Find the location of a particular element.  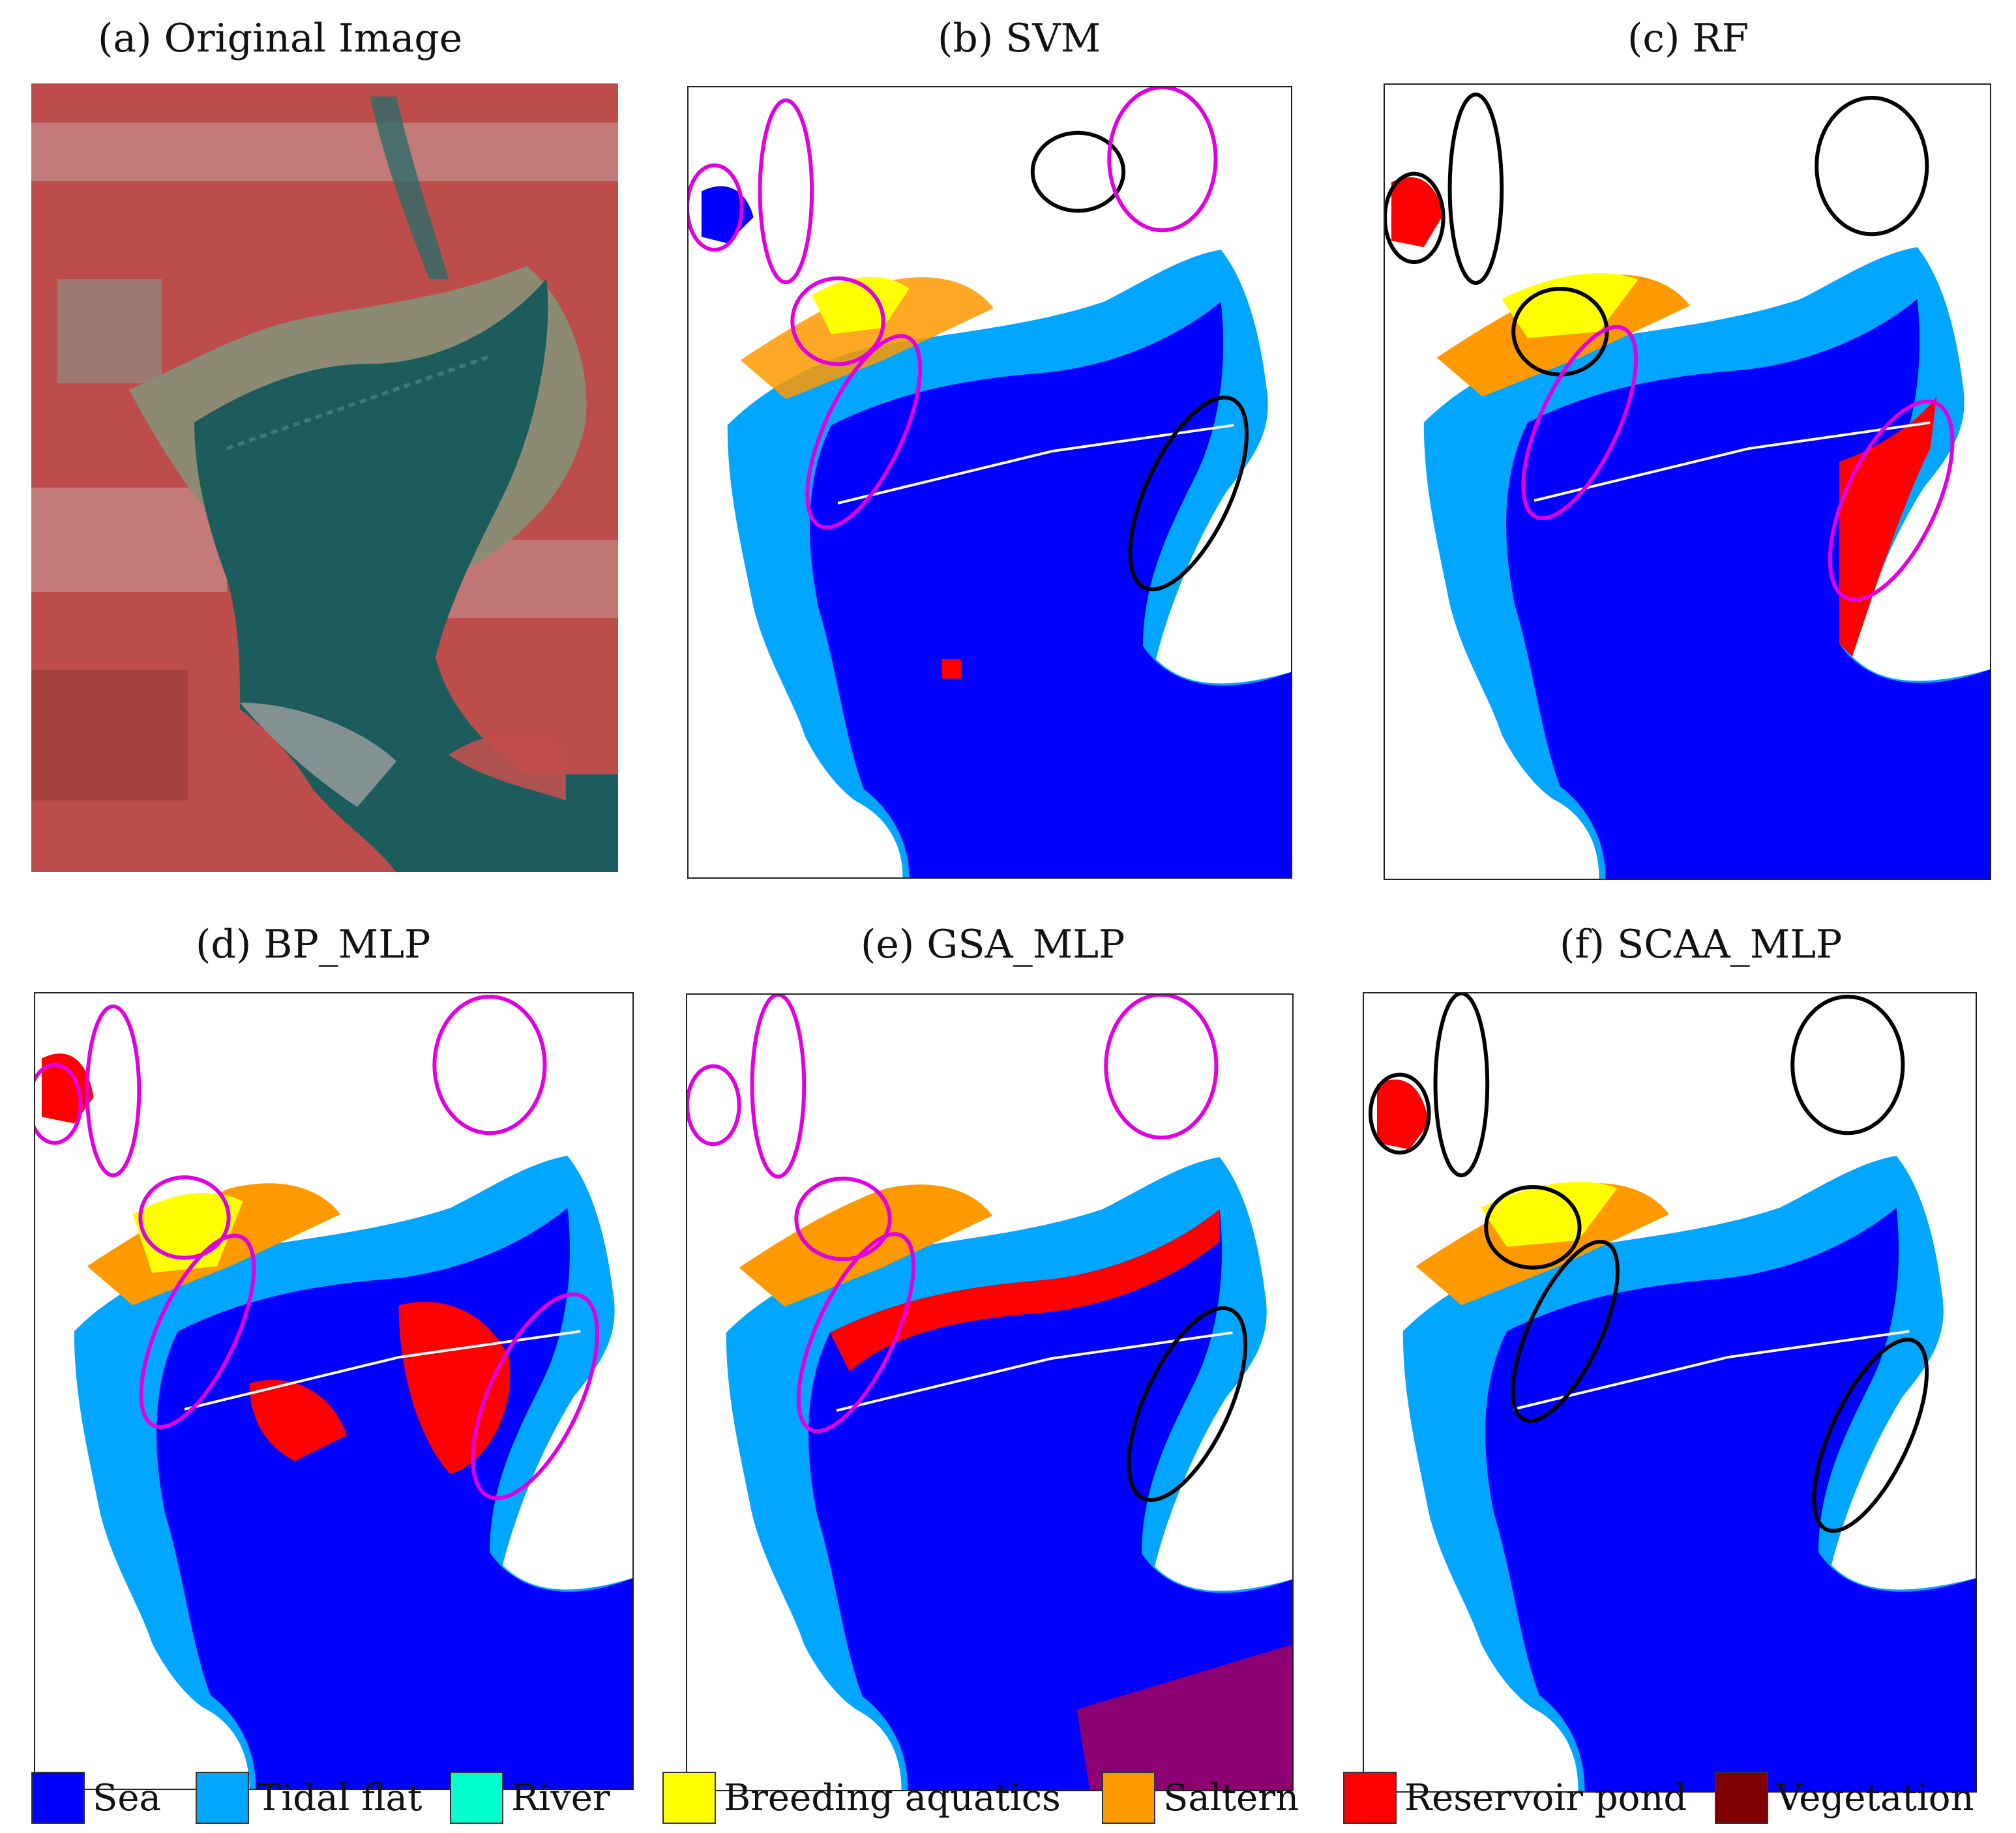

legend-label: Saltern is located at coordinates (1231, 1797).